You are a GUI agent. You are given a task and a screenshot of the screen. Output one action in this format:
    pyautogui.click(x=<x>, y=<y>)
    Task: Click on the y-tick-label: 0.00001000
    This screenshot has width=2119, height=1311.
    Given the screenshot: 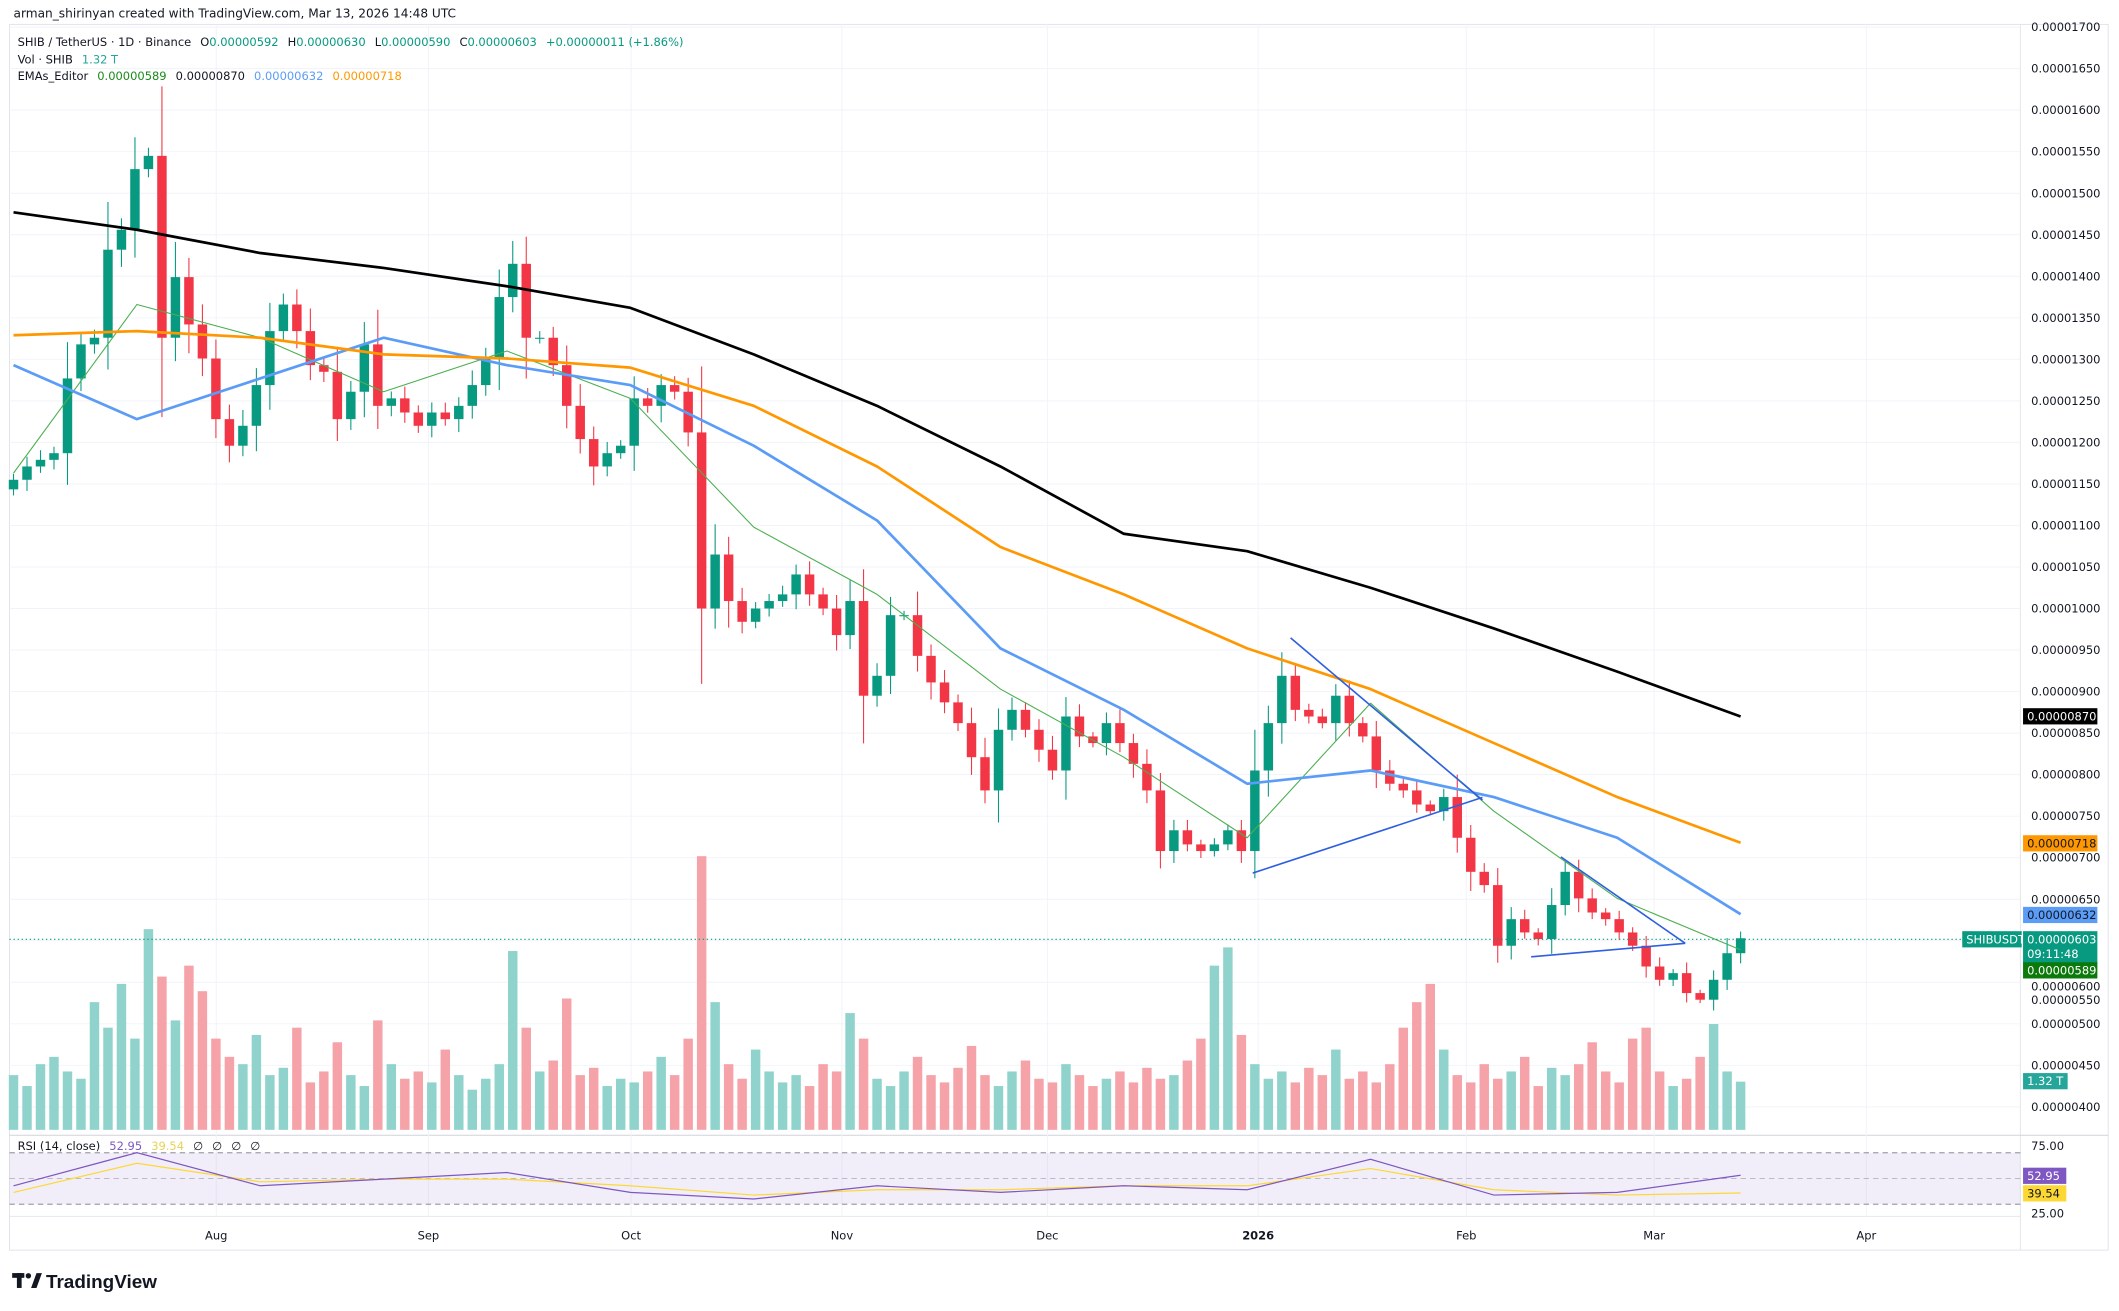 What is the action you would take?
    pyautogui.click(x=2065, y=609)
    